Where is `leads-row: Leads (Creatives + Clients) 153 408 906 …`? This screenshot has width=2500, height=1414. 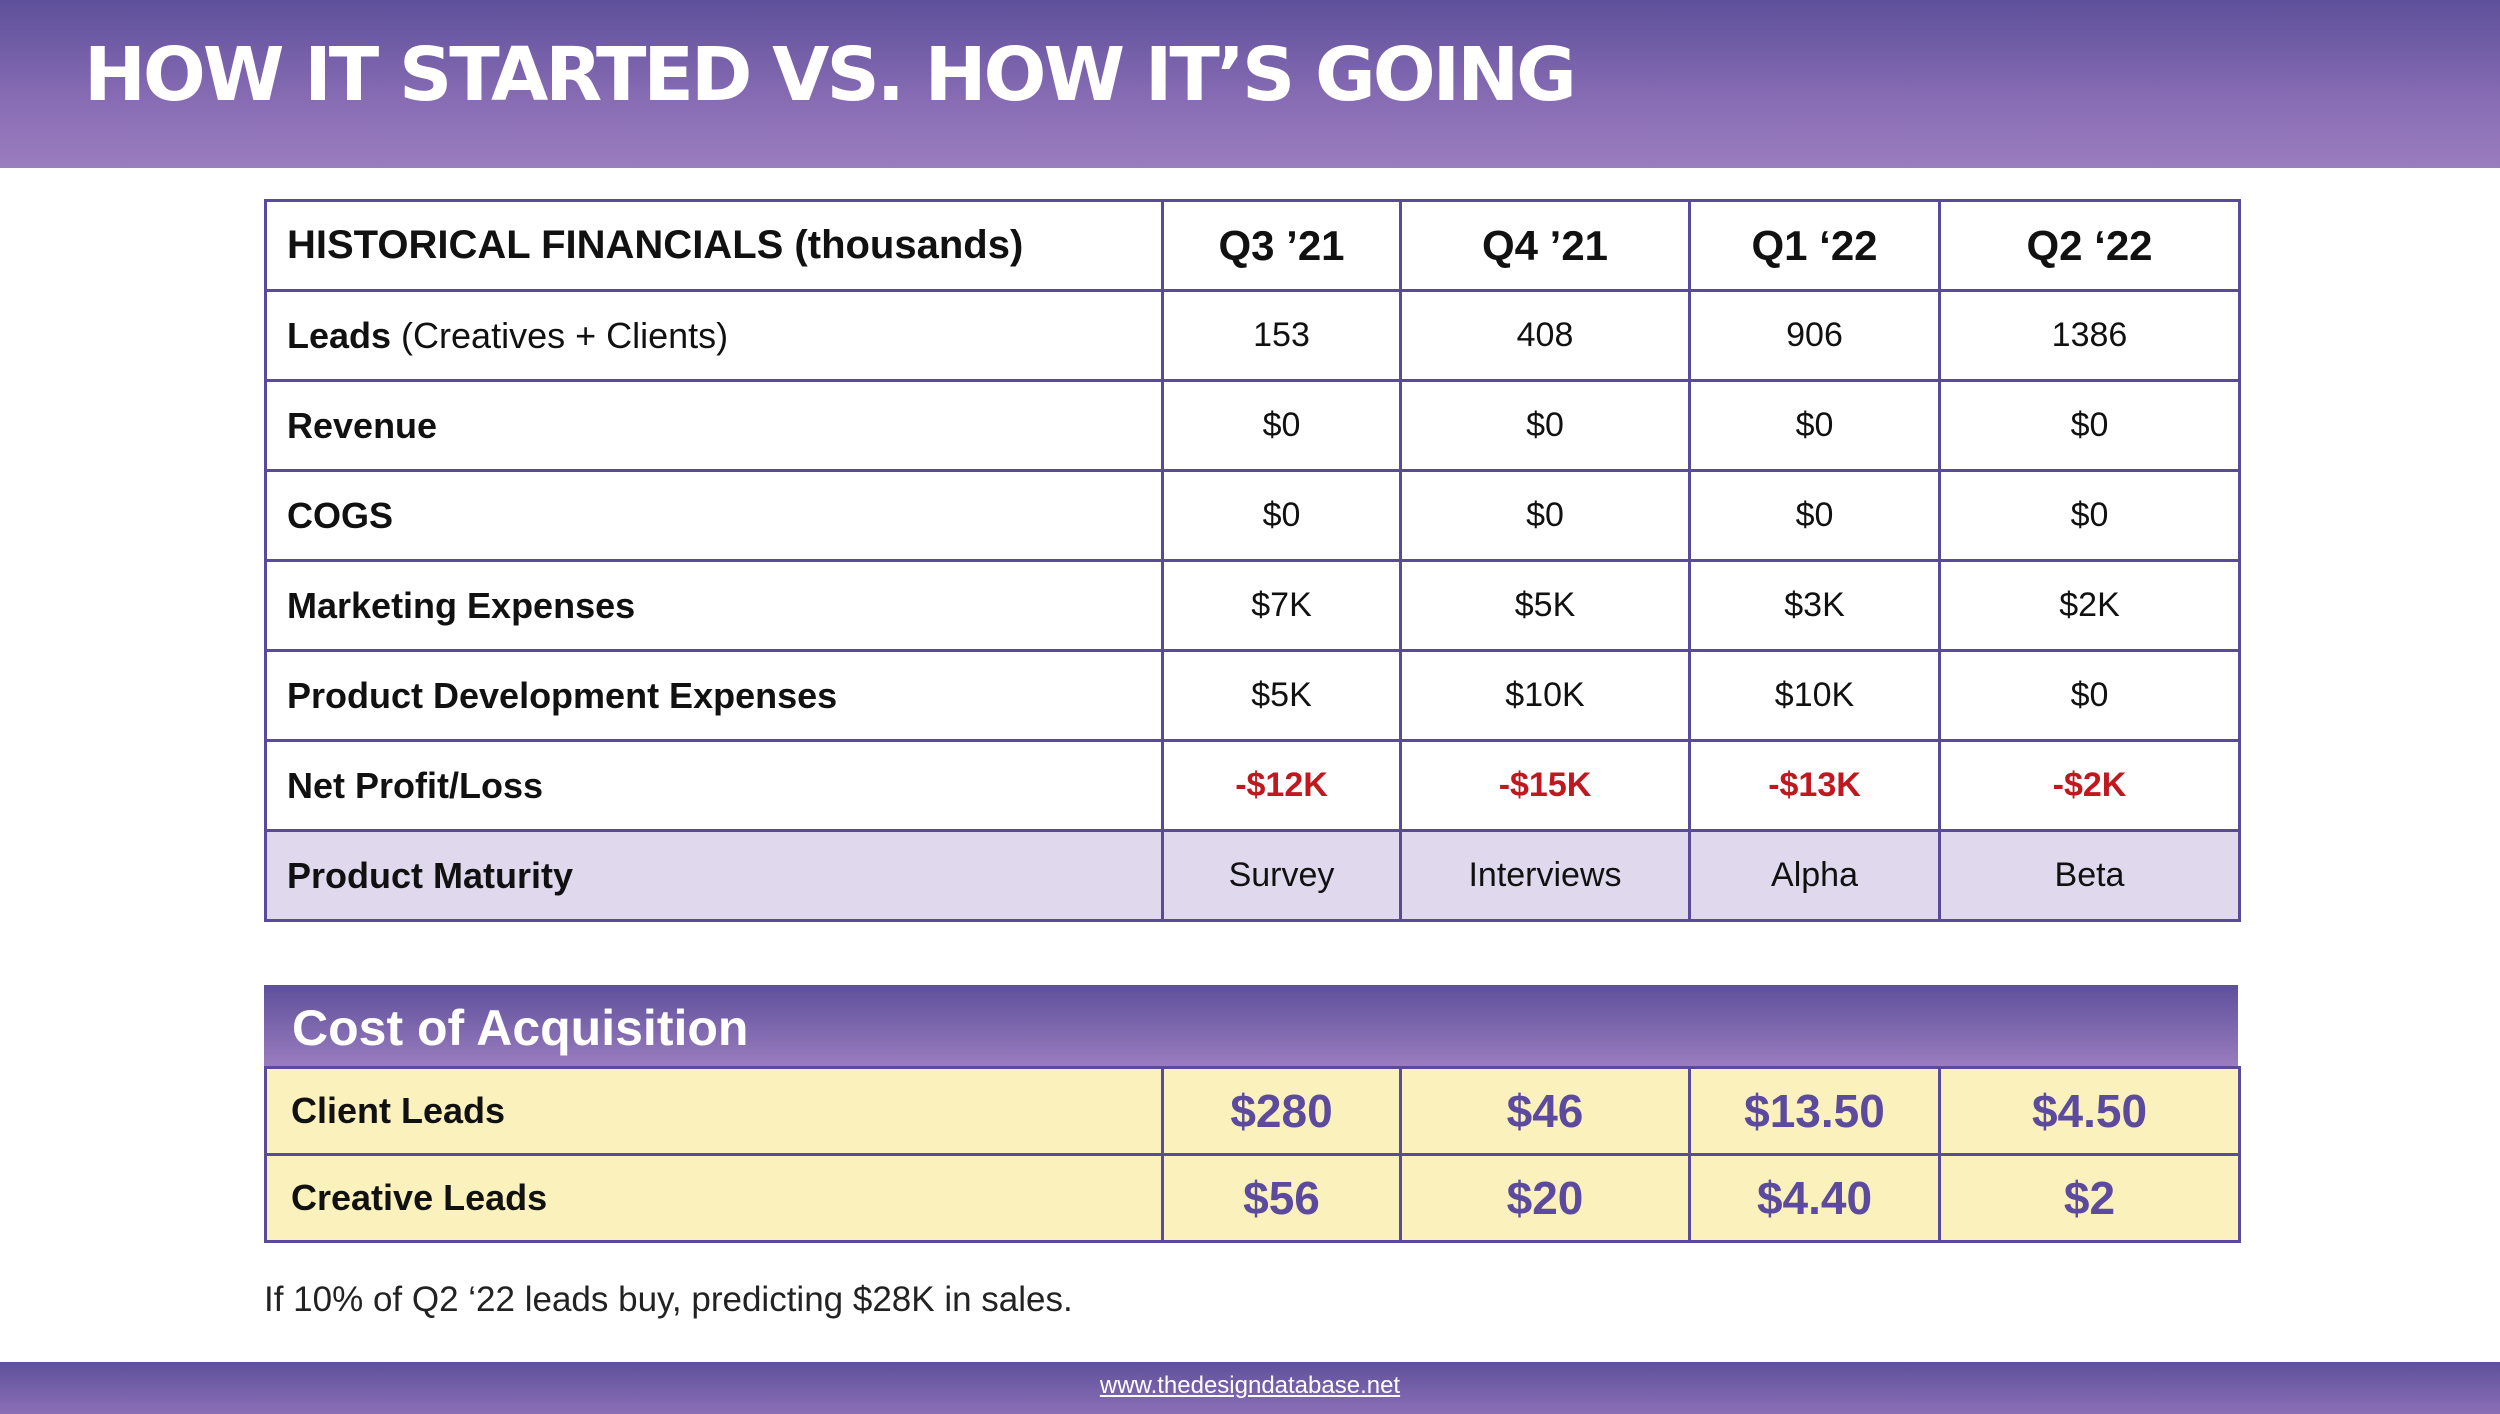
leads-row: Leads (Creatives + Clients) 153 408 906 … is located at coordinates (1252, 335).